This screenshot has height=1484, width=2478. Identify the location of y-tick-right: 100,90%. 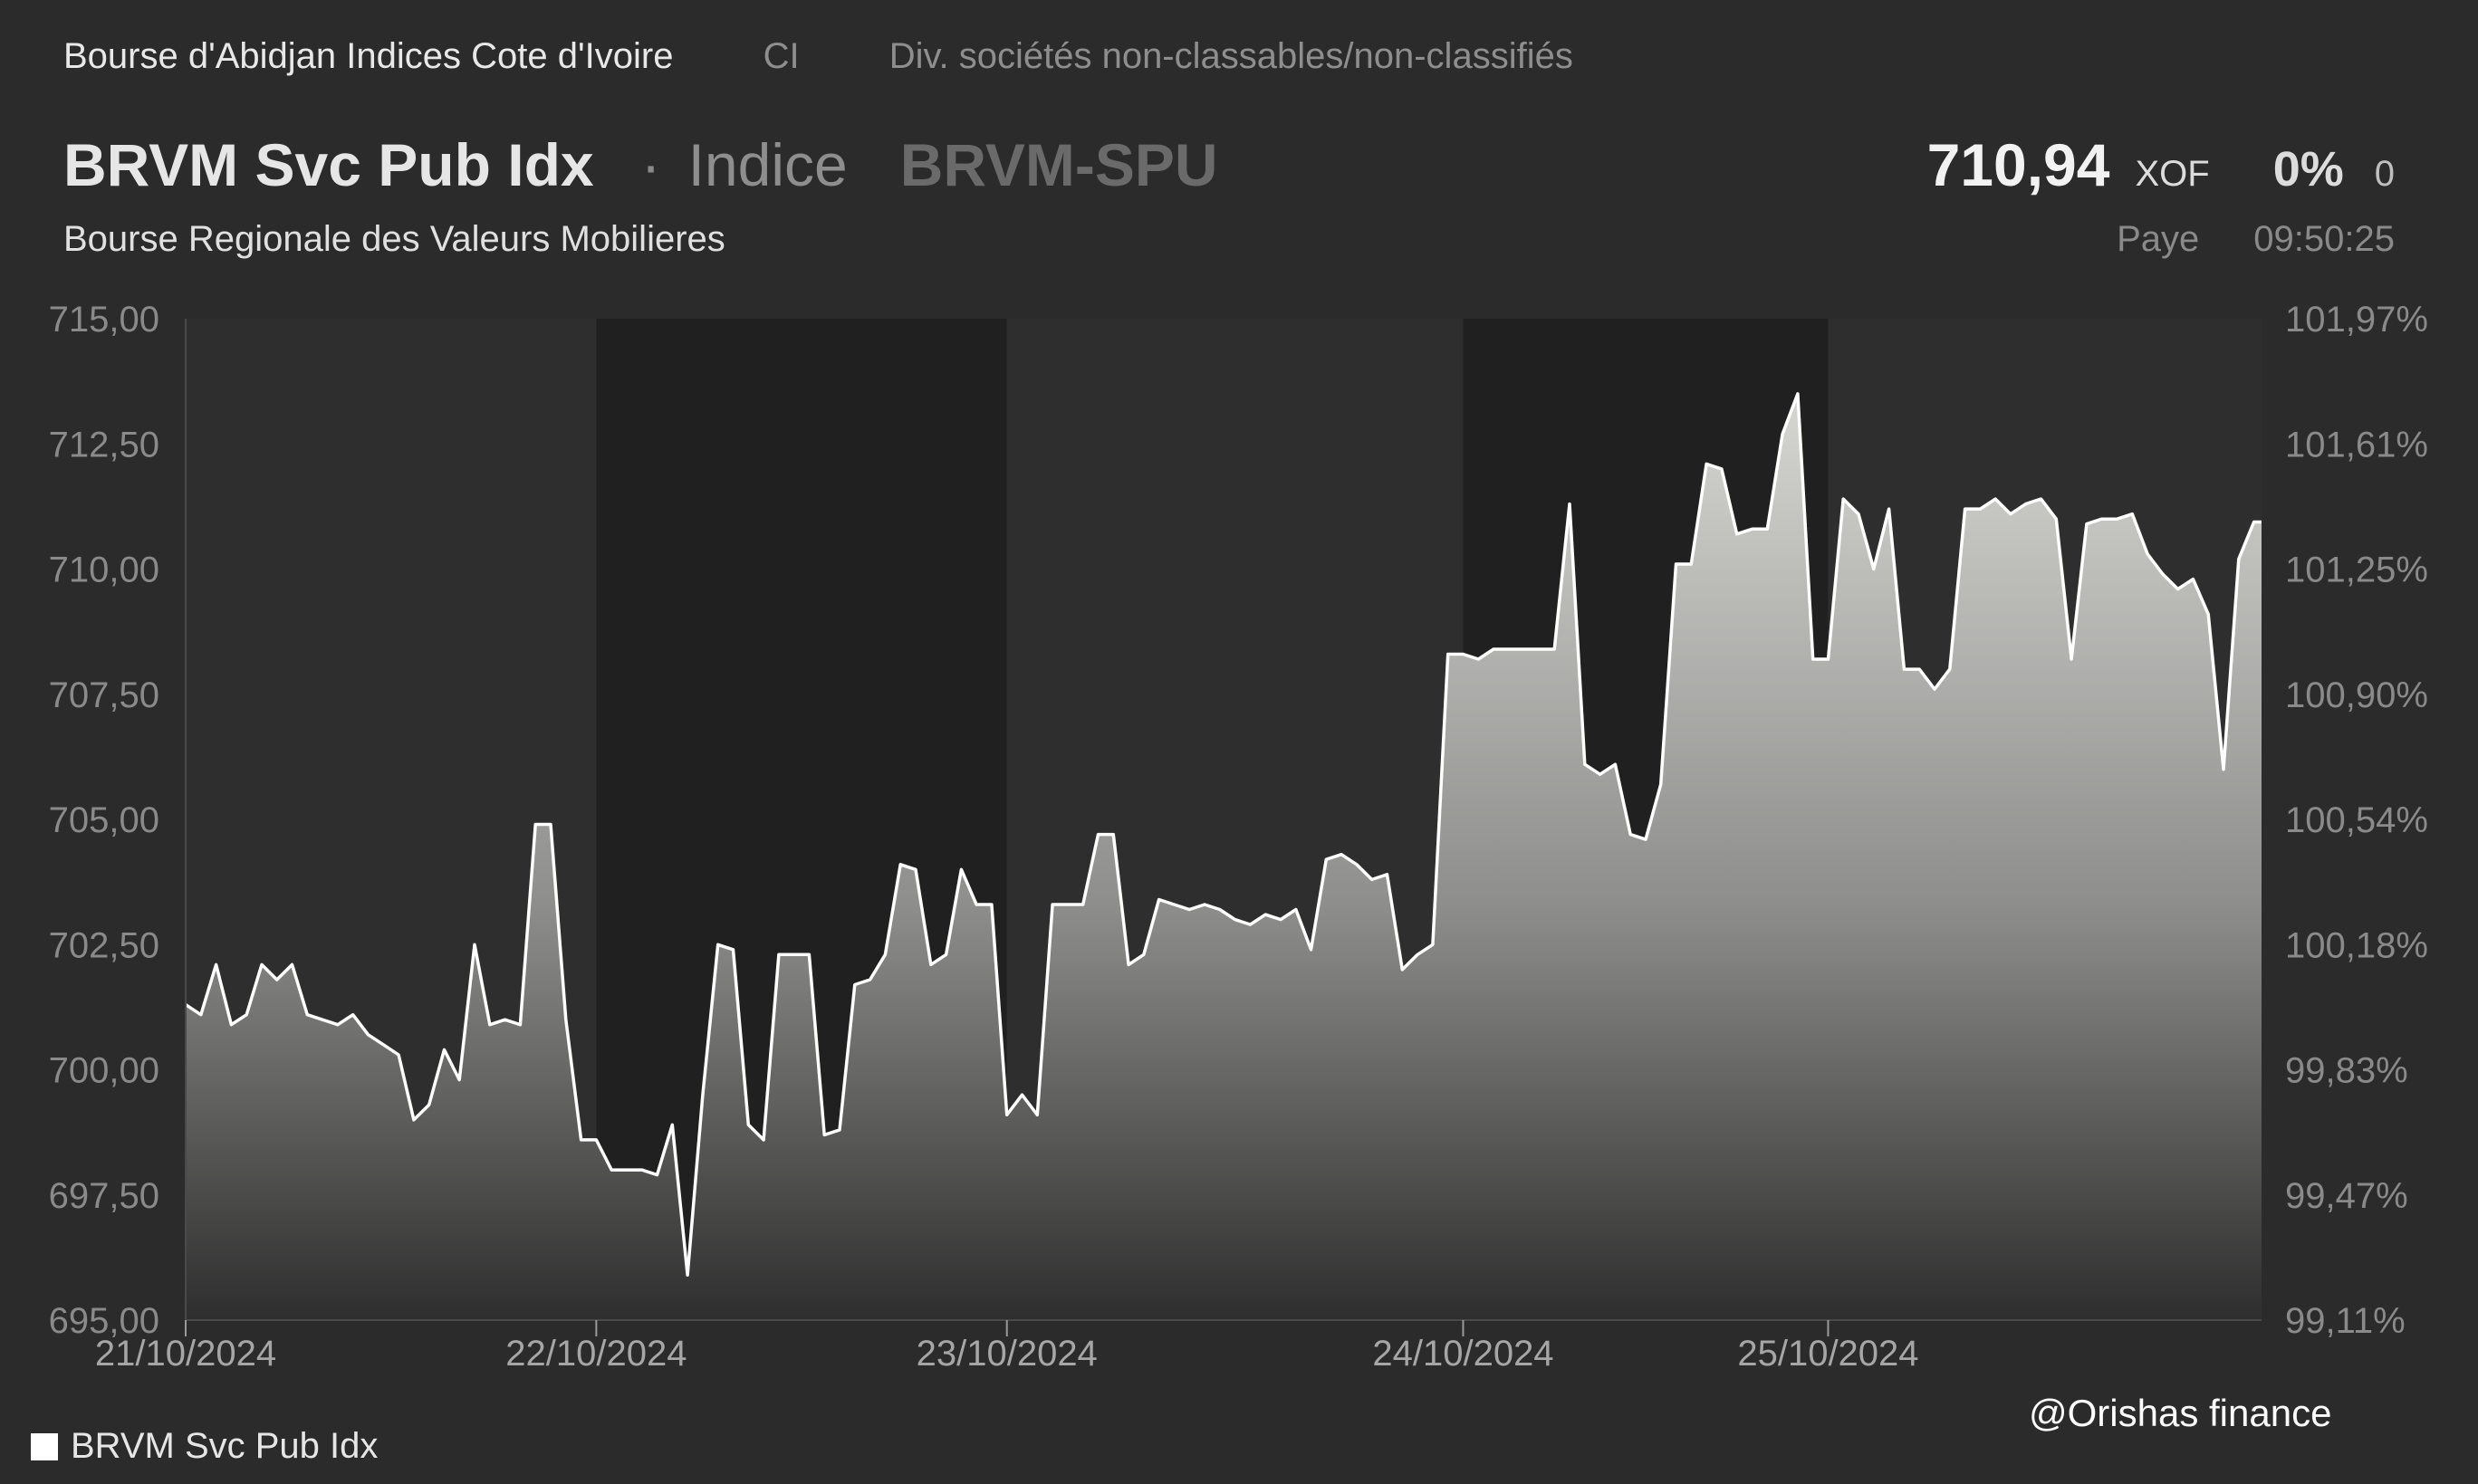
(2356, 695).